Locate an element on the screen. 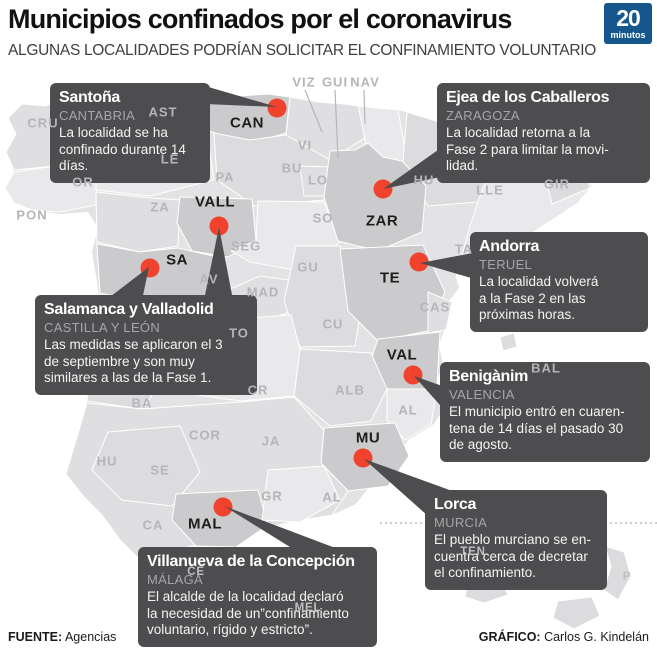 This screenshot has height=651, width=657. callout-title: Ejea de los Caballeros is located at coordinates (528, 97).